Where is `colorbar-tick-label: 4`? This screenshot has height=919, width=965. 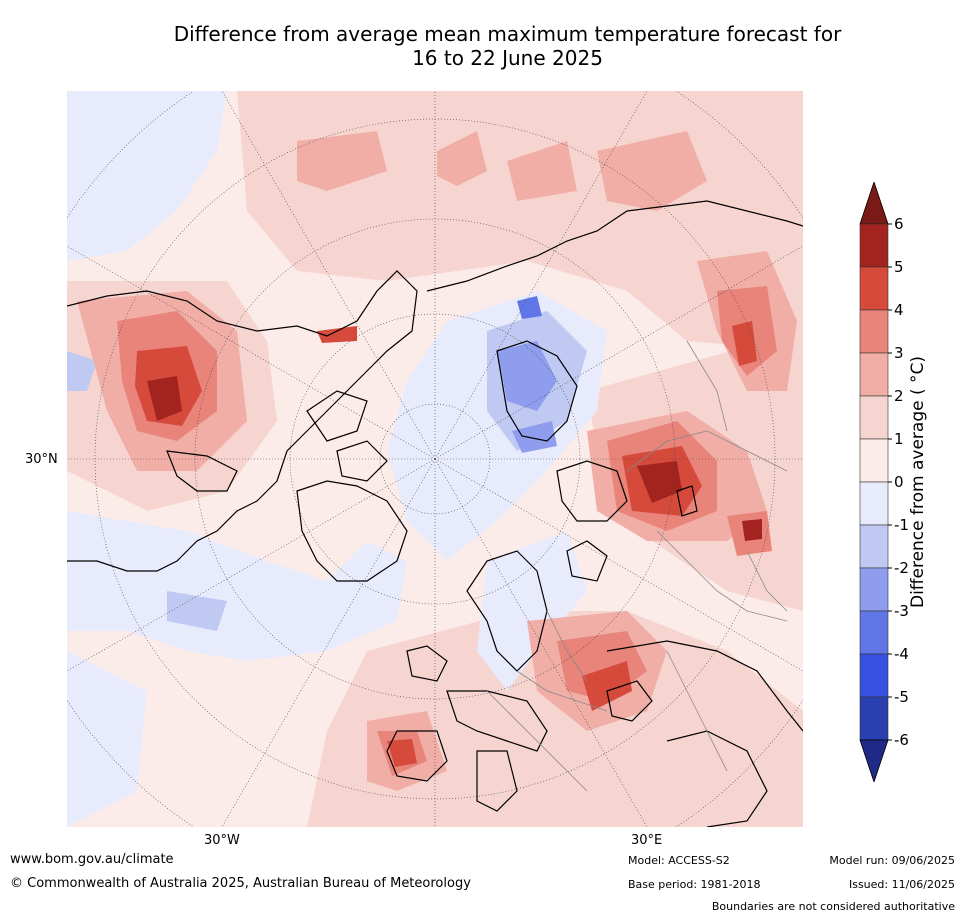
colorbar-tick-label: 4 is located at coordinates (899, 310).